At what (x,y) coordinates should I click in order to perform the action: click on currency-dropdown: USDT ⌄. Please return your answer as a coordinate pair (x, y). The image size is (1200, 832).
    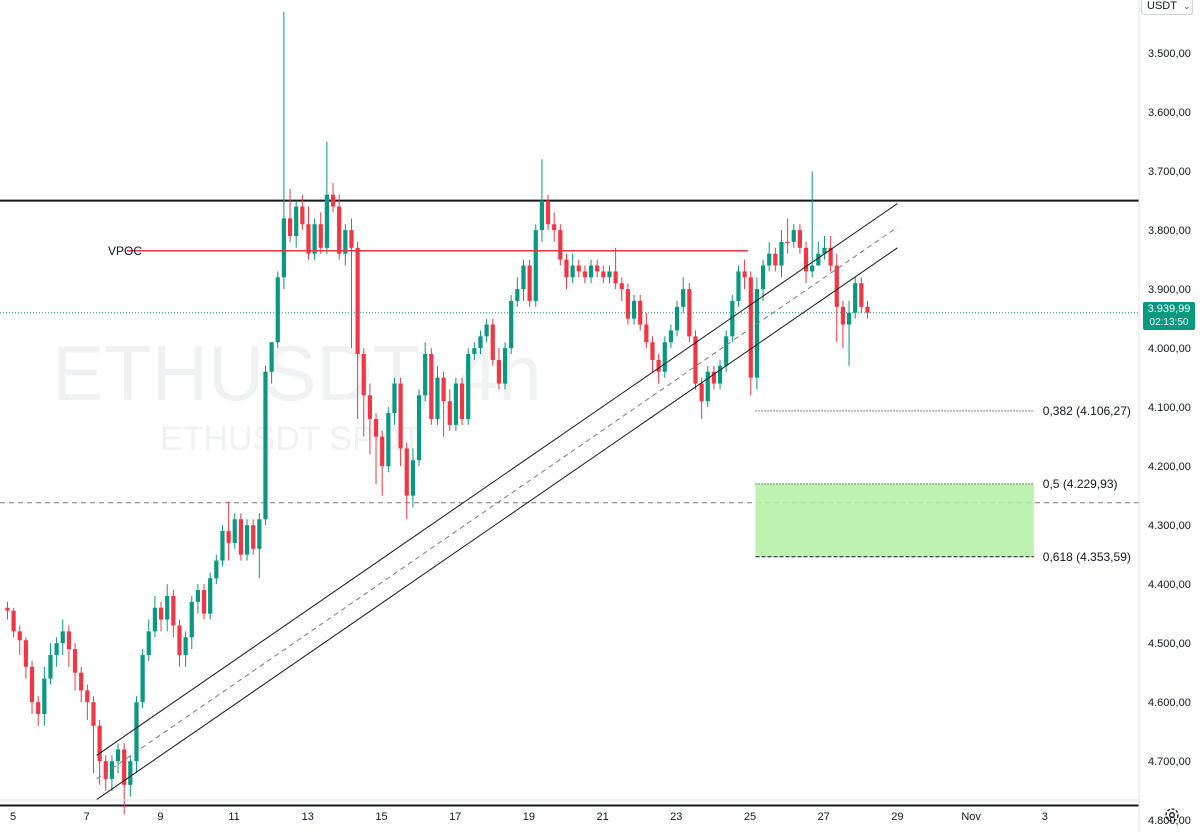
    Looking at the image, I should click on (1167, 7).